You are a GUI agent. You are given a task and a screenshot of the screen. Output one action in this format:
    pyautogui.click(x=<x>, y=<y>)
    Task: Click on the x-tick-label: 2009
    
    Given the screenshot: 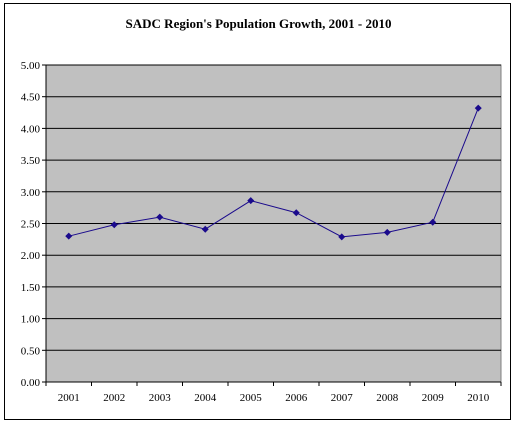 What is the action you would take?
    pyautogui.click(x=433, y=398)
    